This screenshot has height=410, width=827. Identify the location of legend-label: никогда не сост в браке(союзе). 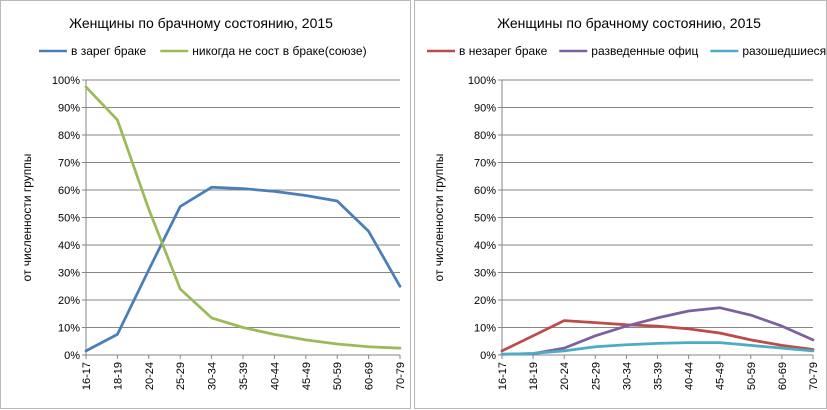
(279, 51).